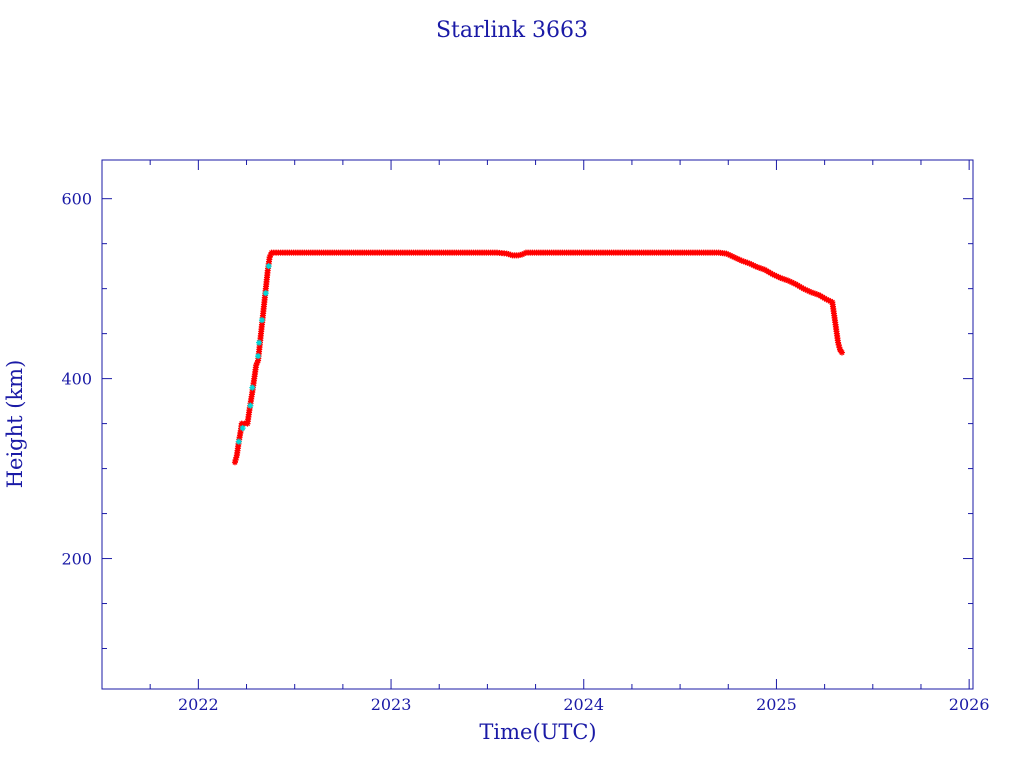  What do you see at coordinates (583, 704) in the screenshot?
I see `x-tick-label: 2024` at bounding box center [583, 704].